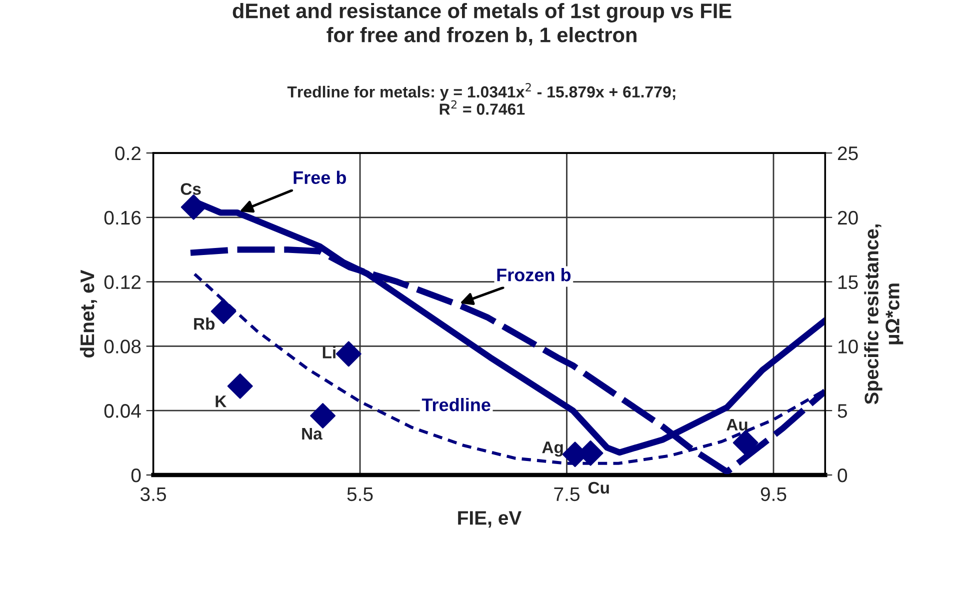  What do you see at coordinates (773, 494) in the screenshot?
I see `x-tick-label: 9.5` at bounding box center [773, 494].